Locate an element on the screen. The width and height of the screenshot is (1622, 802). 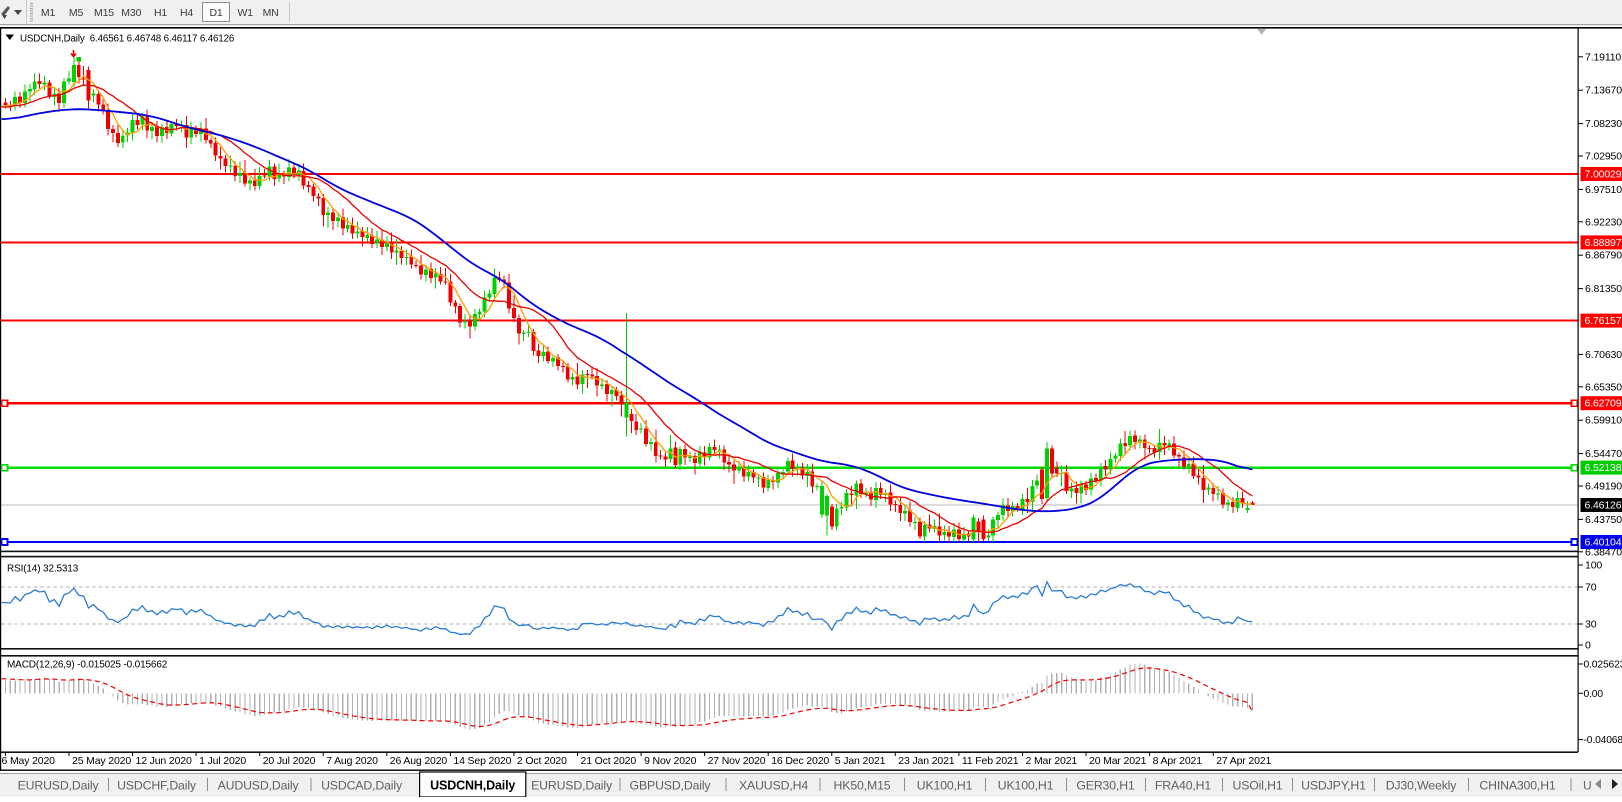
svg-text: 16 Dec 2020 is located at coordinates (800, 761).